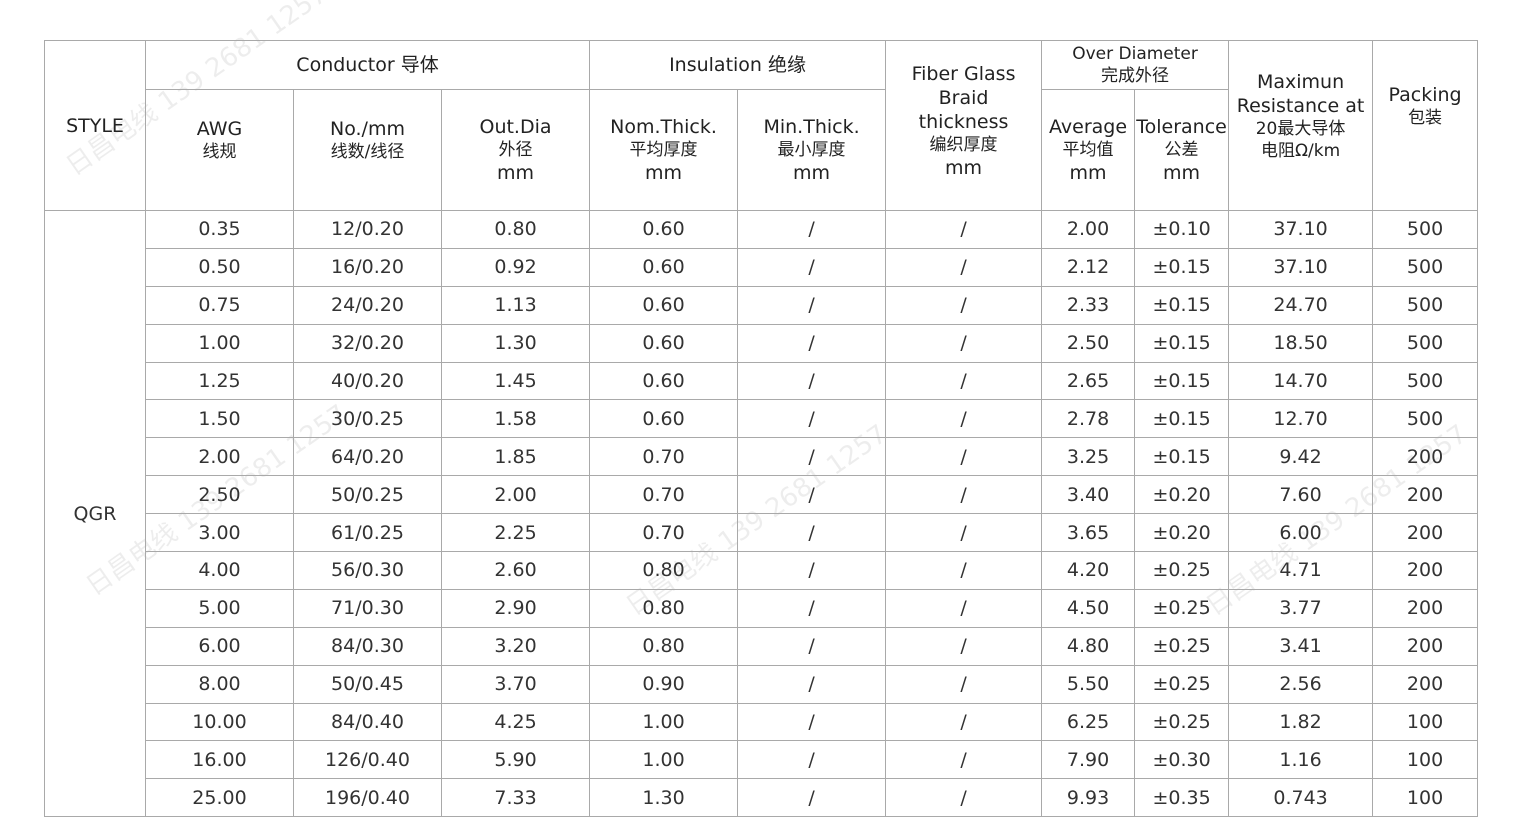 The height and width of the screenshot is (831, 1518). What do you see at coordinates (515, 684) in the screenshot?
I see `cell-out-dia: 3.70` at bounding box center [515, 684].